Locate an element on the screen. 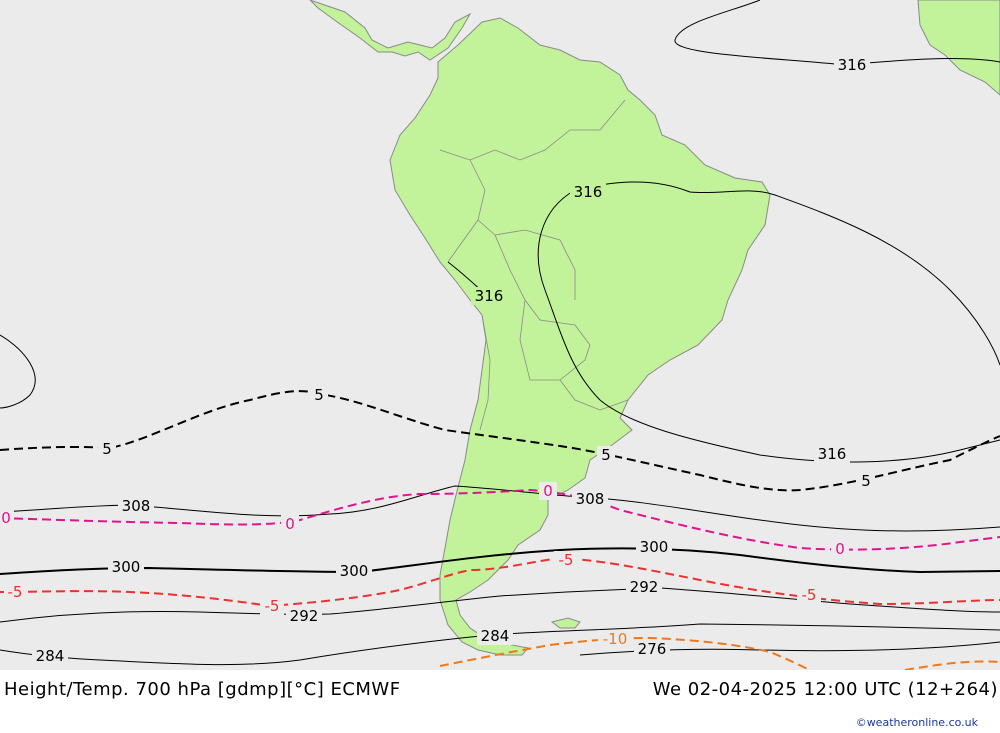 This screenshot has width=1000, height=733. footer-bar is located at coordinates (500, 701).